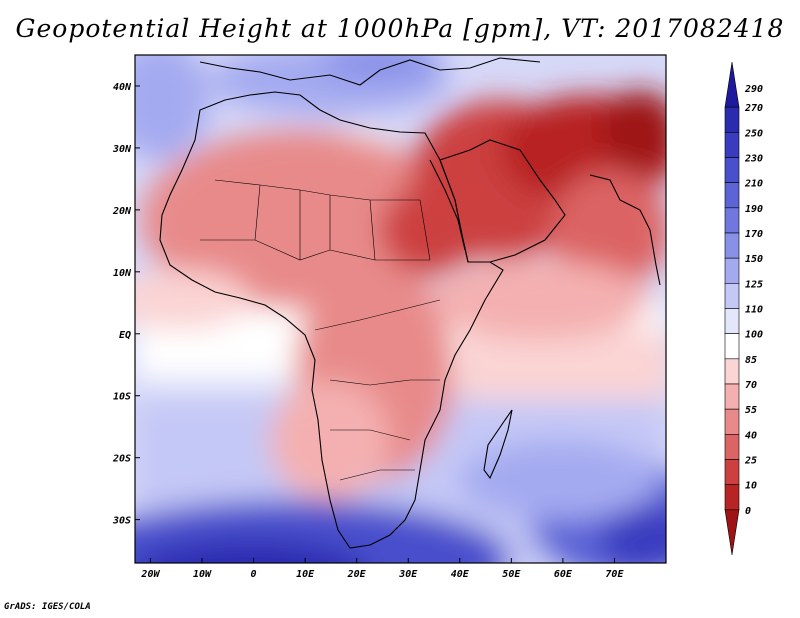  I want to click on lon-tick-label: 0, so click(254, 574).